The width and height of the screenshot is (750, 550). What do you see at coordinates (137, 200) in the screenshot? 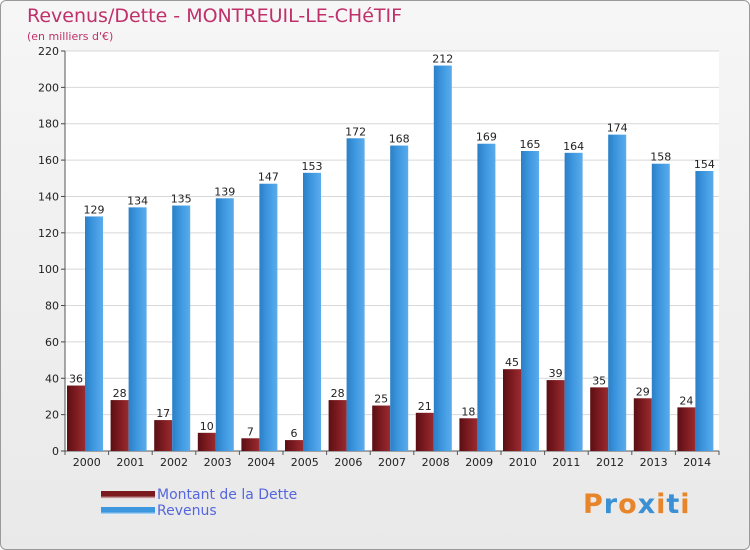
I see `data-label-revenus-2001: 134` at bounding box center [137, 200].